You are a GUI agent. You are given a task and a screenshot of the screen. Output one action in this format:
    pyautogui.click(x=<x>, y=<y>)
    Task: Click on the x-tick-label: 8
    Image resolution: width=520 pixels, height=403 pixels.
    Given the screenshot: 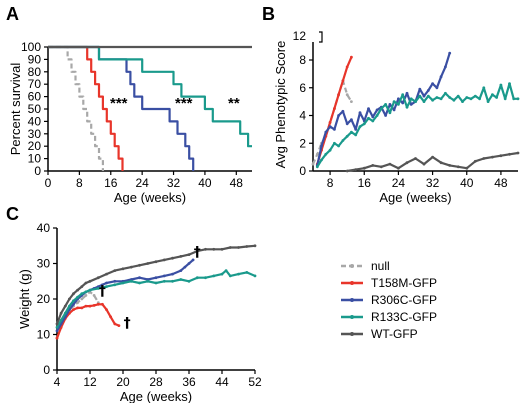 What is the action you would take?
    pyautogui.click(x=79, y=183)
    